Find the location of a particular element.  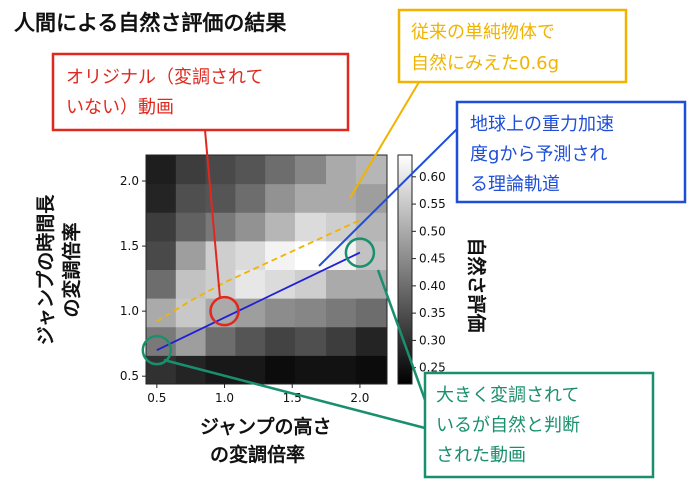

previous-callout-box is located at coordinates (512, 46).